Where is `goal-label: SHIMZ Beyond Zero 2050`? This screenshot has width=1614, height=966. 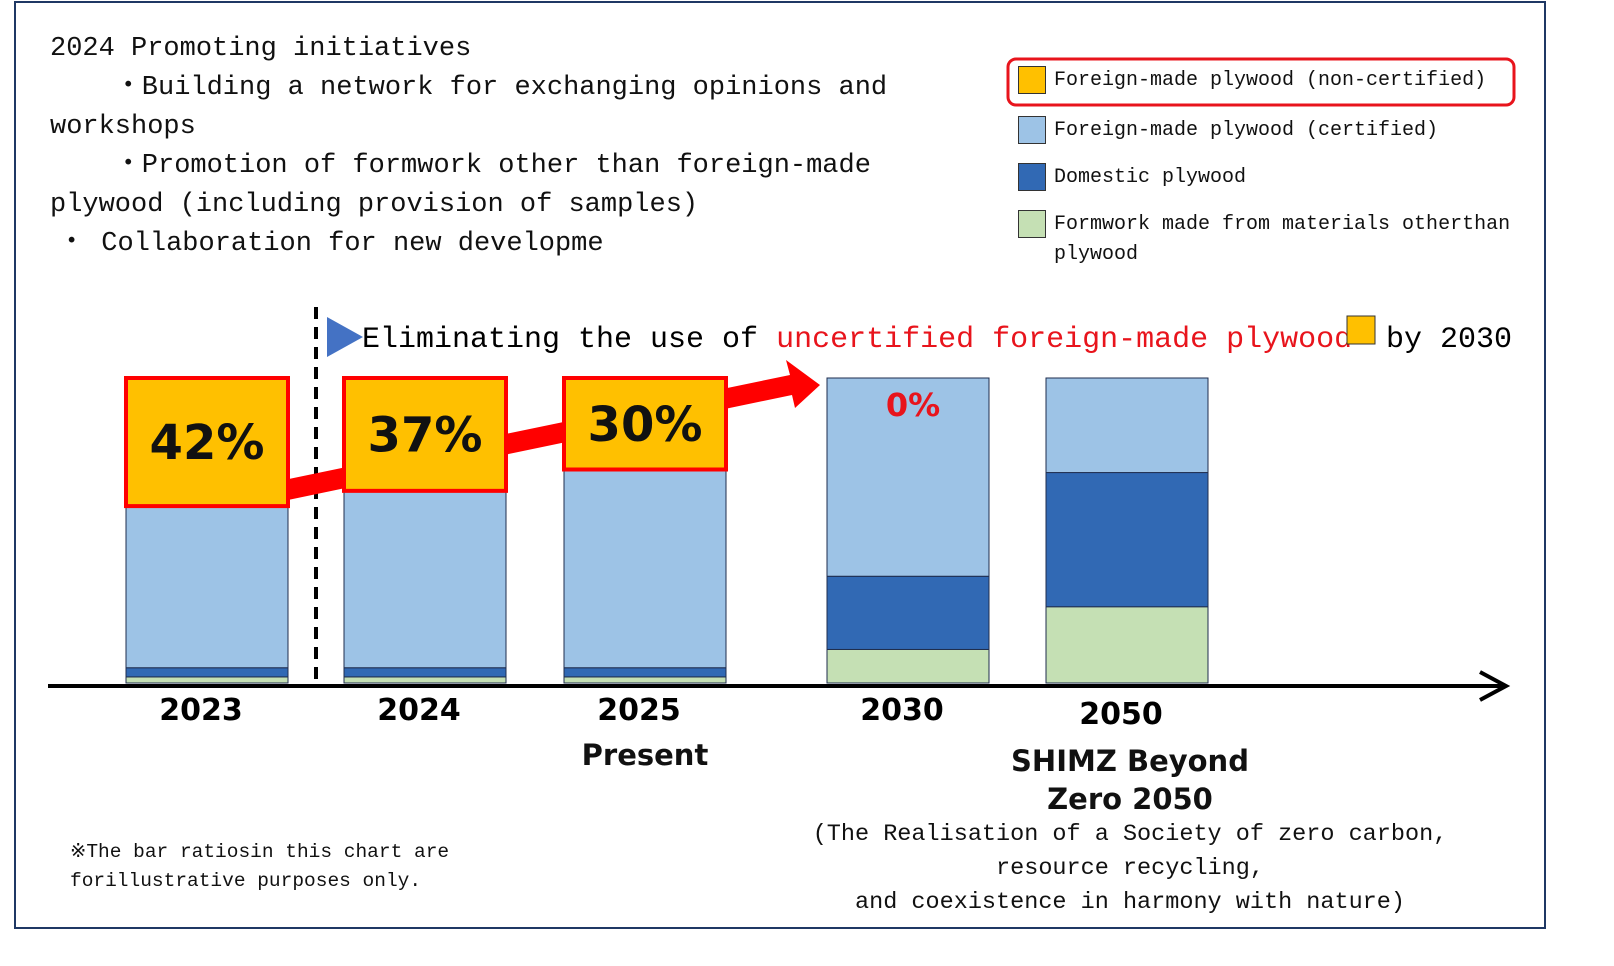 goal-label: SHIMZ Beyond Zero 2050 is located at coordinates (1130, 780).